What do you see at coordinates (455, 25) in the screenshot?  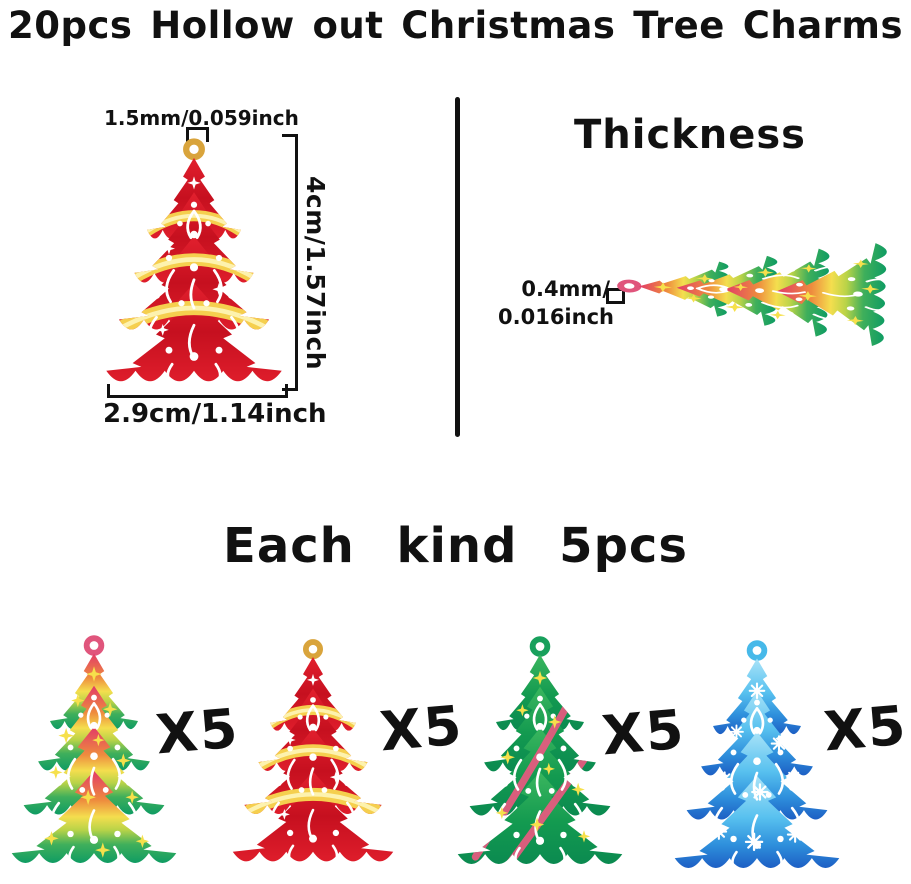 I see `page-title: 20pcs Hollow out Christmas Tree Charms` at bounding box center [455, 25].